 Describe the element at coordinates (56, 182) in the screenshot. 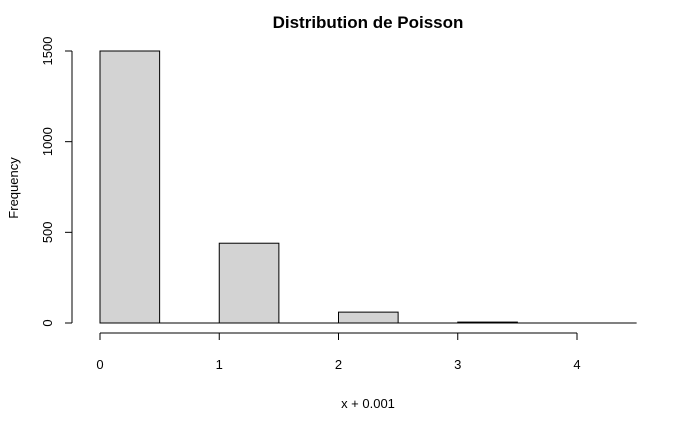

I see `y-axis: 0 500 1000 1500` at that location.